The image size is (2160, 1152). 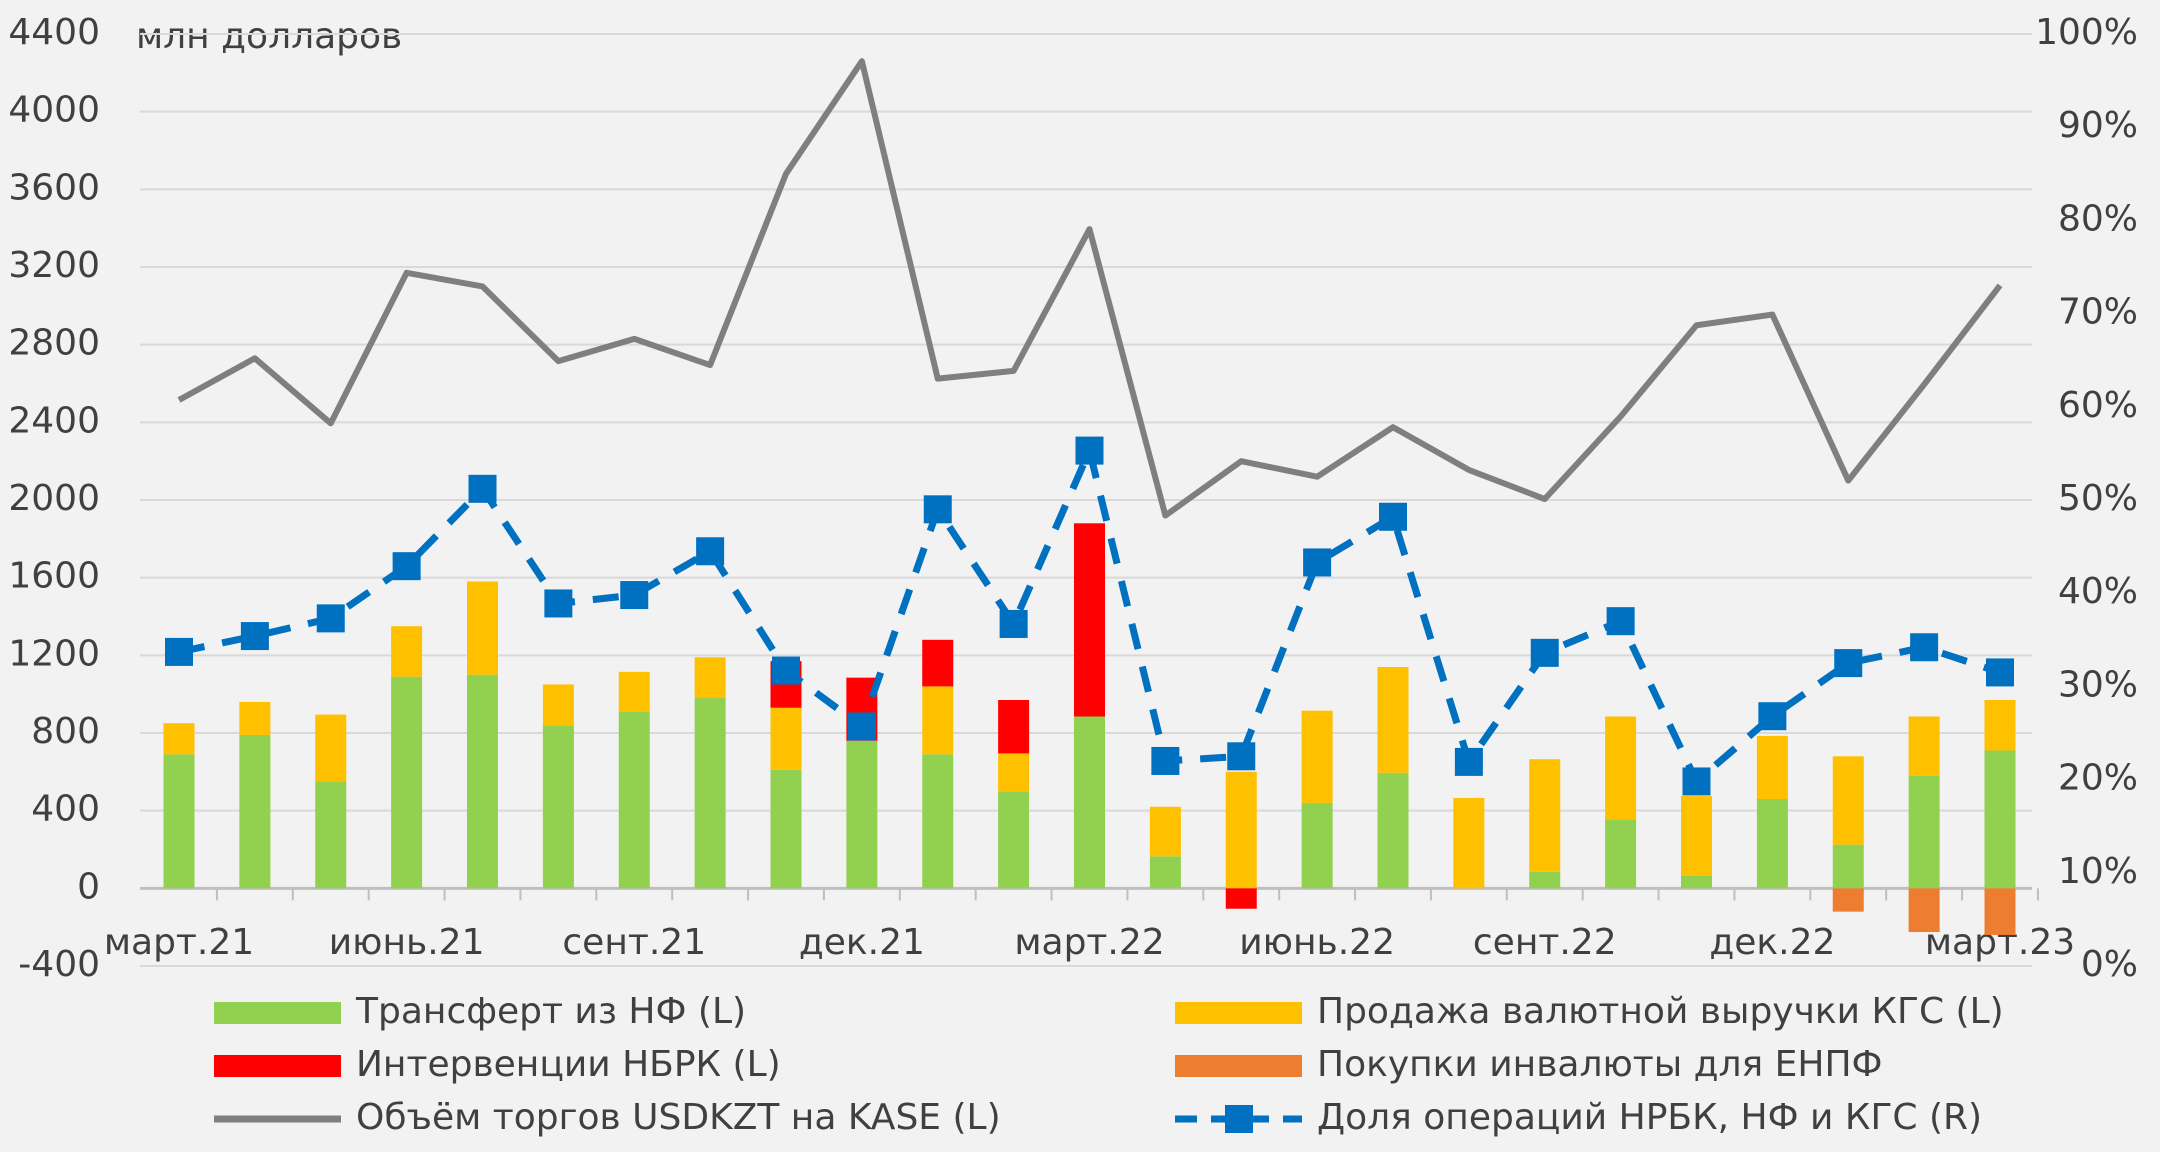 What do you see at coordinates (1660, 1011) in the screenshot?
I see `legend-label: Продажа валютной выручки КГС (L)` at bounding box center [1660, 1011].